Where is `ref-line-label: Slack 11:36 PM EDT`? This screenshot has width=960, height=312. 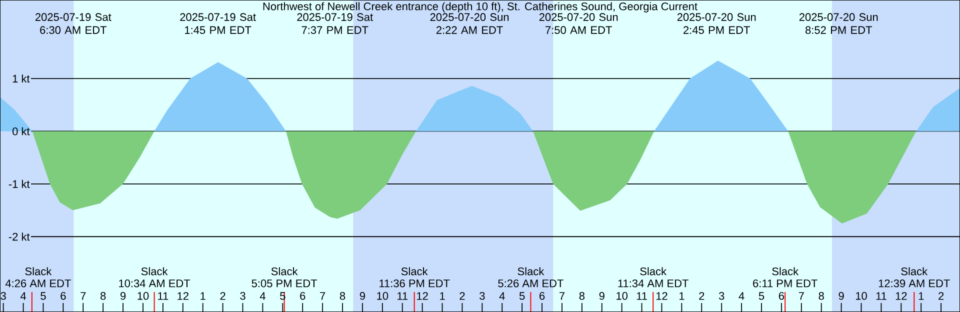 ref-line-label: Slack 11:36 PM EDT is located at coordinates (415, 277).